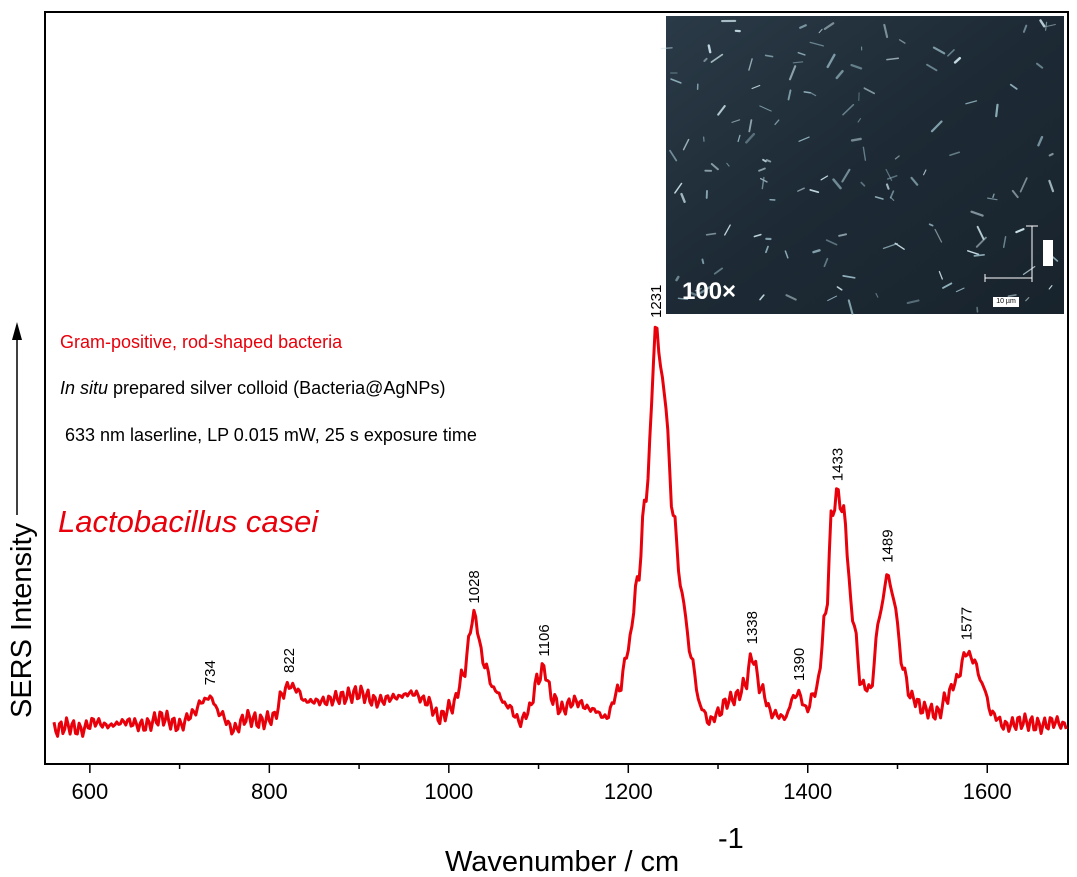 This screenshot has height=877, width=1077. What do you see at coordinates (1006, 302) in the screenshot?
I see `scale-bar-label: 10 µm` at bounding box center [1006, 302].